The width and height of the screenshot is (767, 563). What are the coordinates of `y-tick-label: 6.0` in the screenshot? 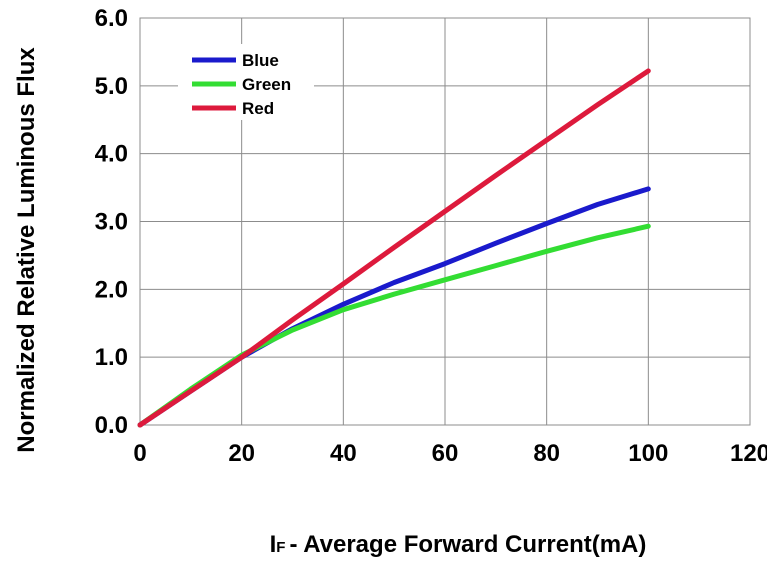 It's located at (111, 18).